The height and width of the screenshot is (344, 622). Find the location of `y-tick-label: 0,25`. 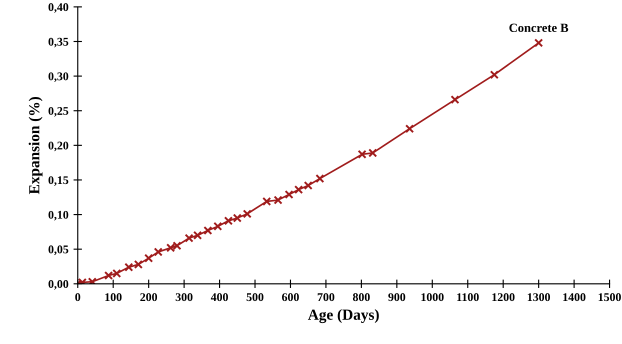

y-tick-label: 0,25 is located at coordinates (58, 111).